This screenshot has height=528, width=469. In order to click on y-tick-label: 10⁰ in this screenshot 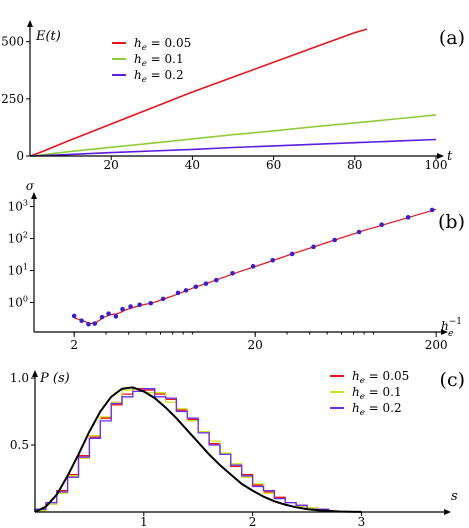, I will do `click(18, 302)`.